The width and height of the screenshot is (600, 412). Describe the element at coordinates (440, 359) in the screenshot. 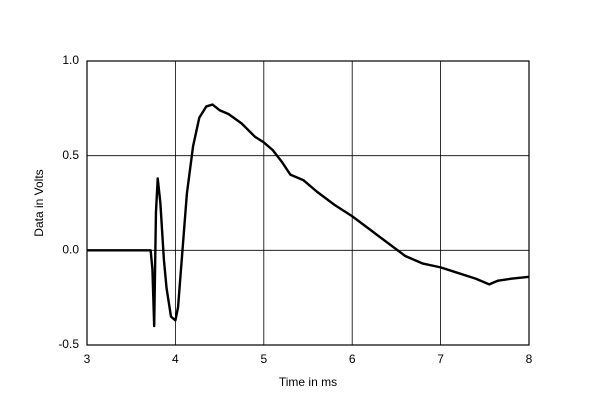

I see `x-tick-label: 7` at that location.